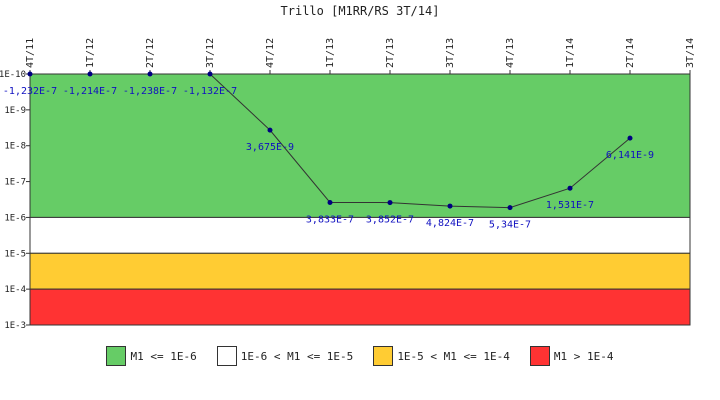 The width and height of the screenshot is (720, 400). Describe the element at coordinates (330, 219) in the screenshot. I see `data-label: 3,833E-7` at that location.